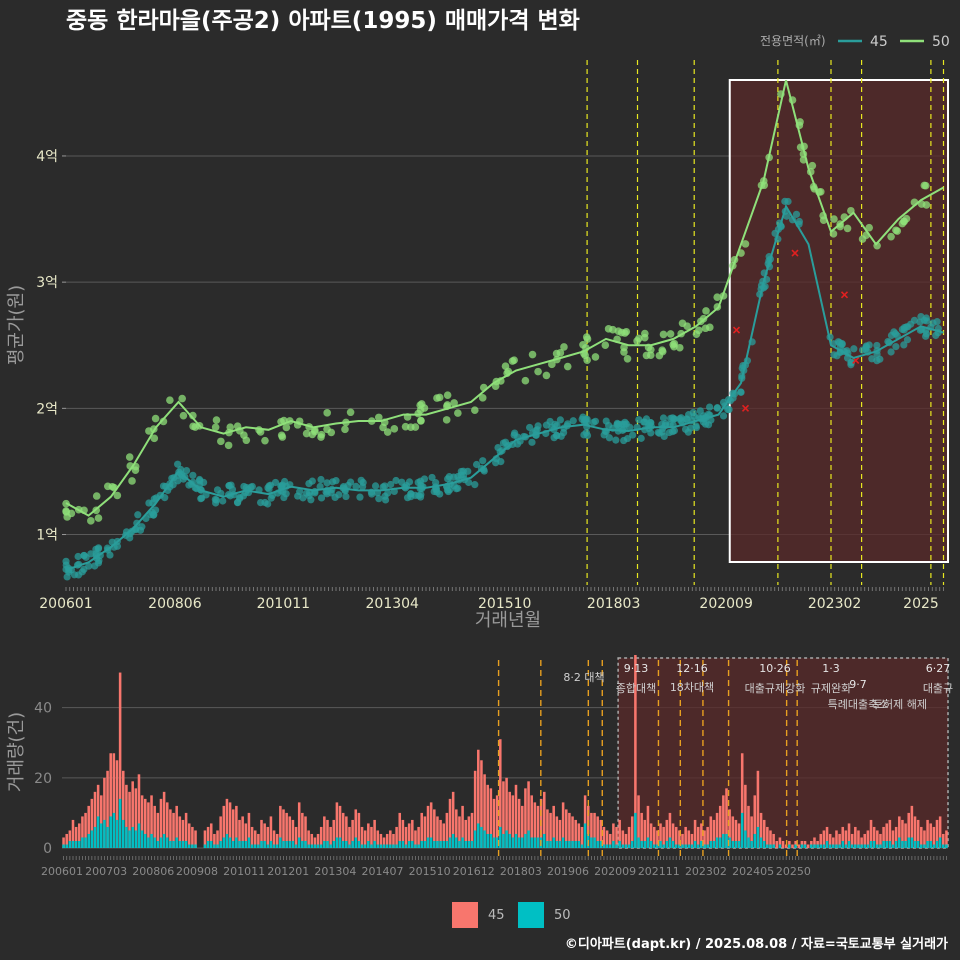 The width and height of the screenshot is (960, 960). Describe the element at coordinates (16, 752) in the screenshot. I see `bottom-y-axis-label: 거래량(건)` at that location.